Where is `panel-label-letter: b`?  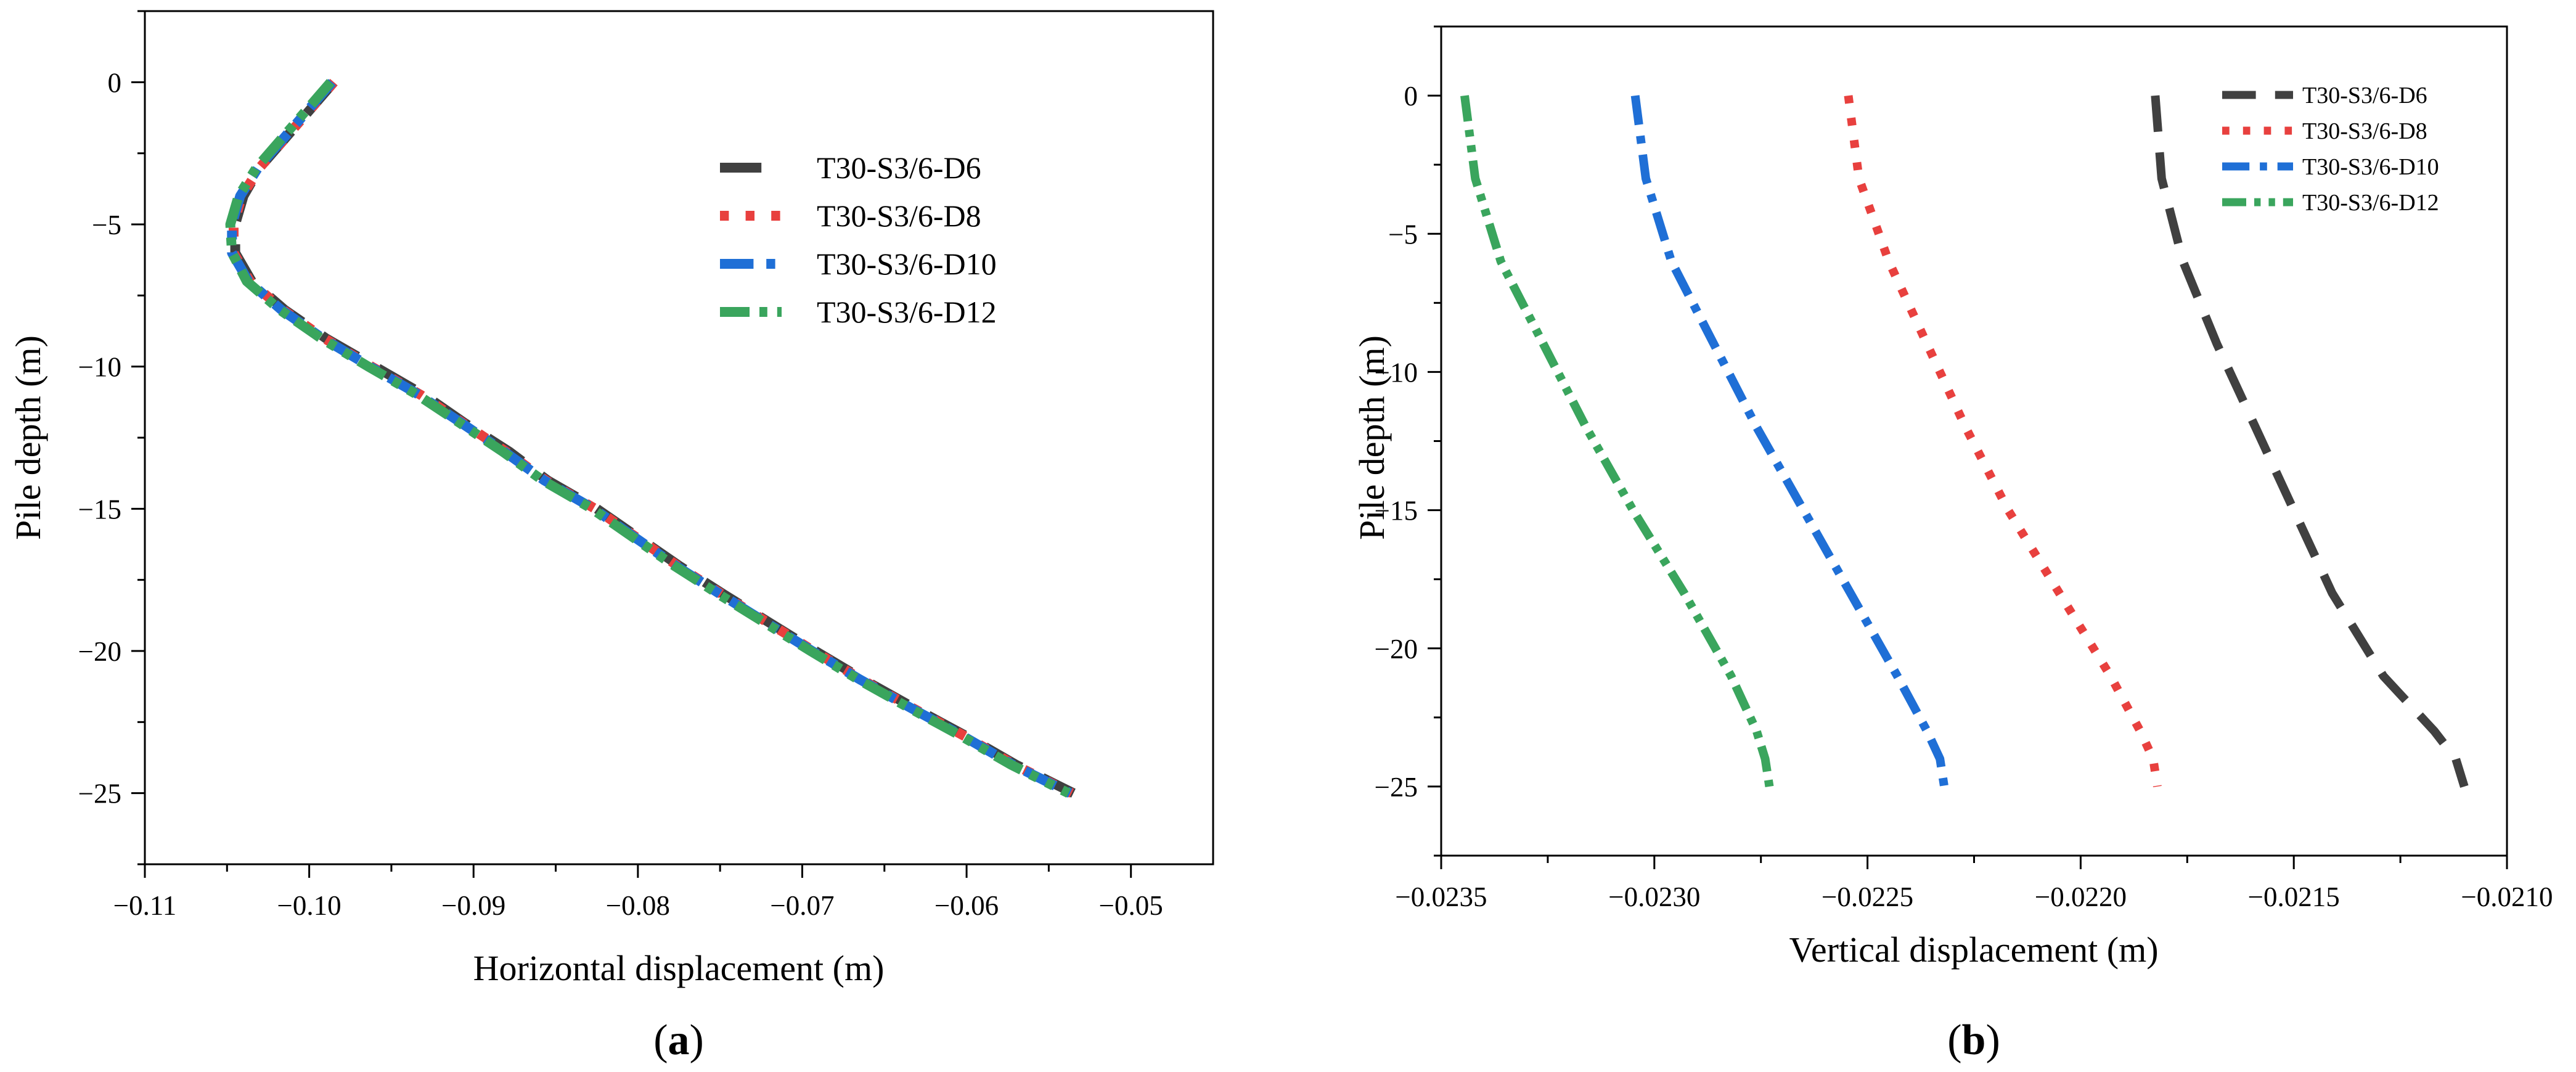
panel-label-letter: b is located at coordinates (1974, 1040).